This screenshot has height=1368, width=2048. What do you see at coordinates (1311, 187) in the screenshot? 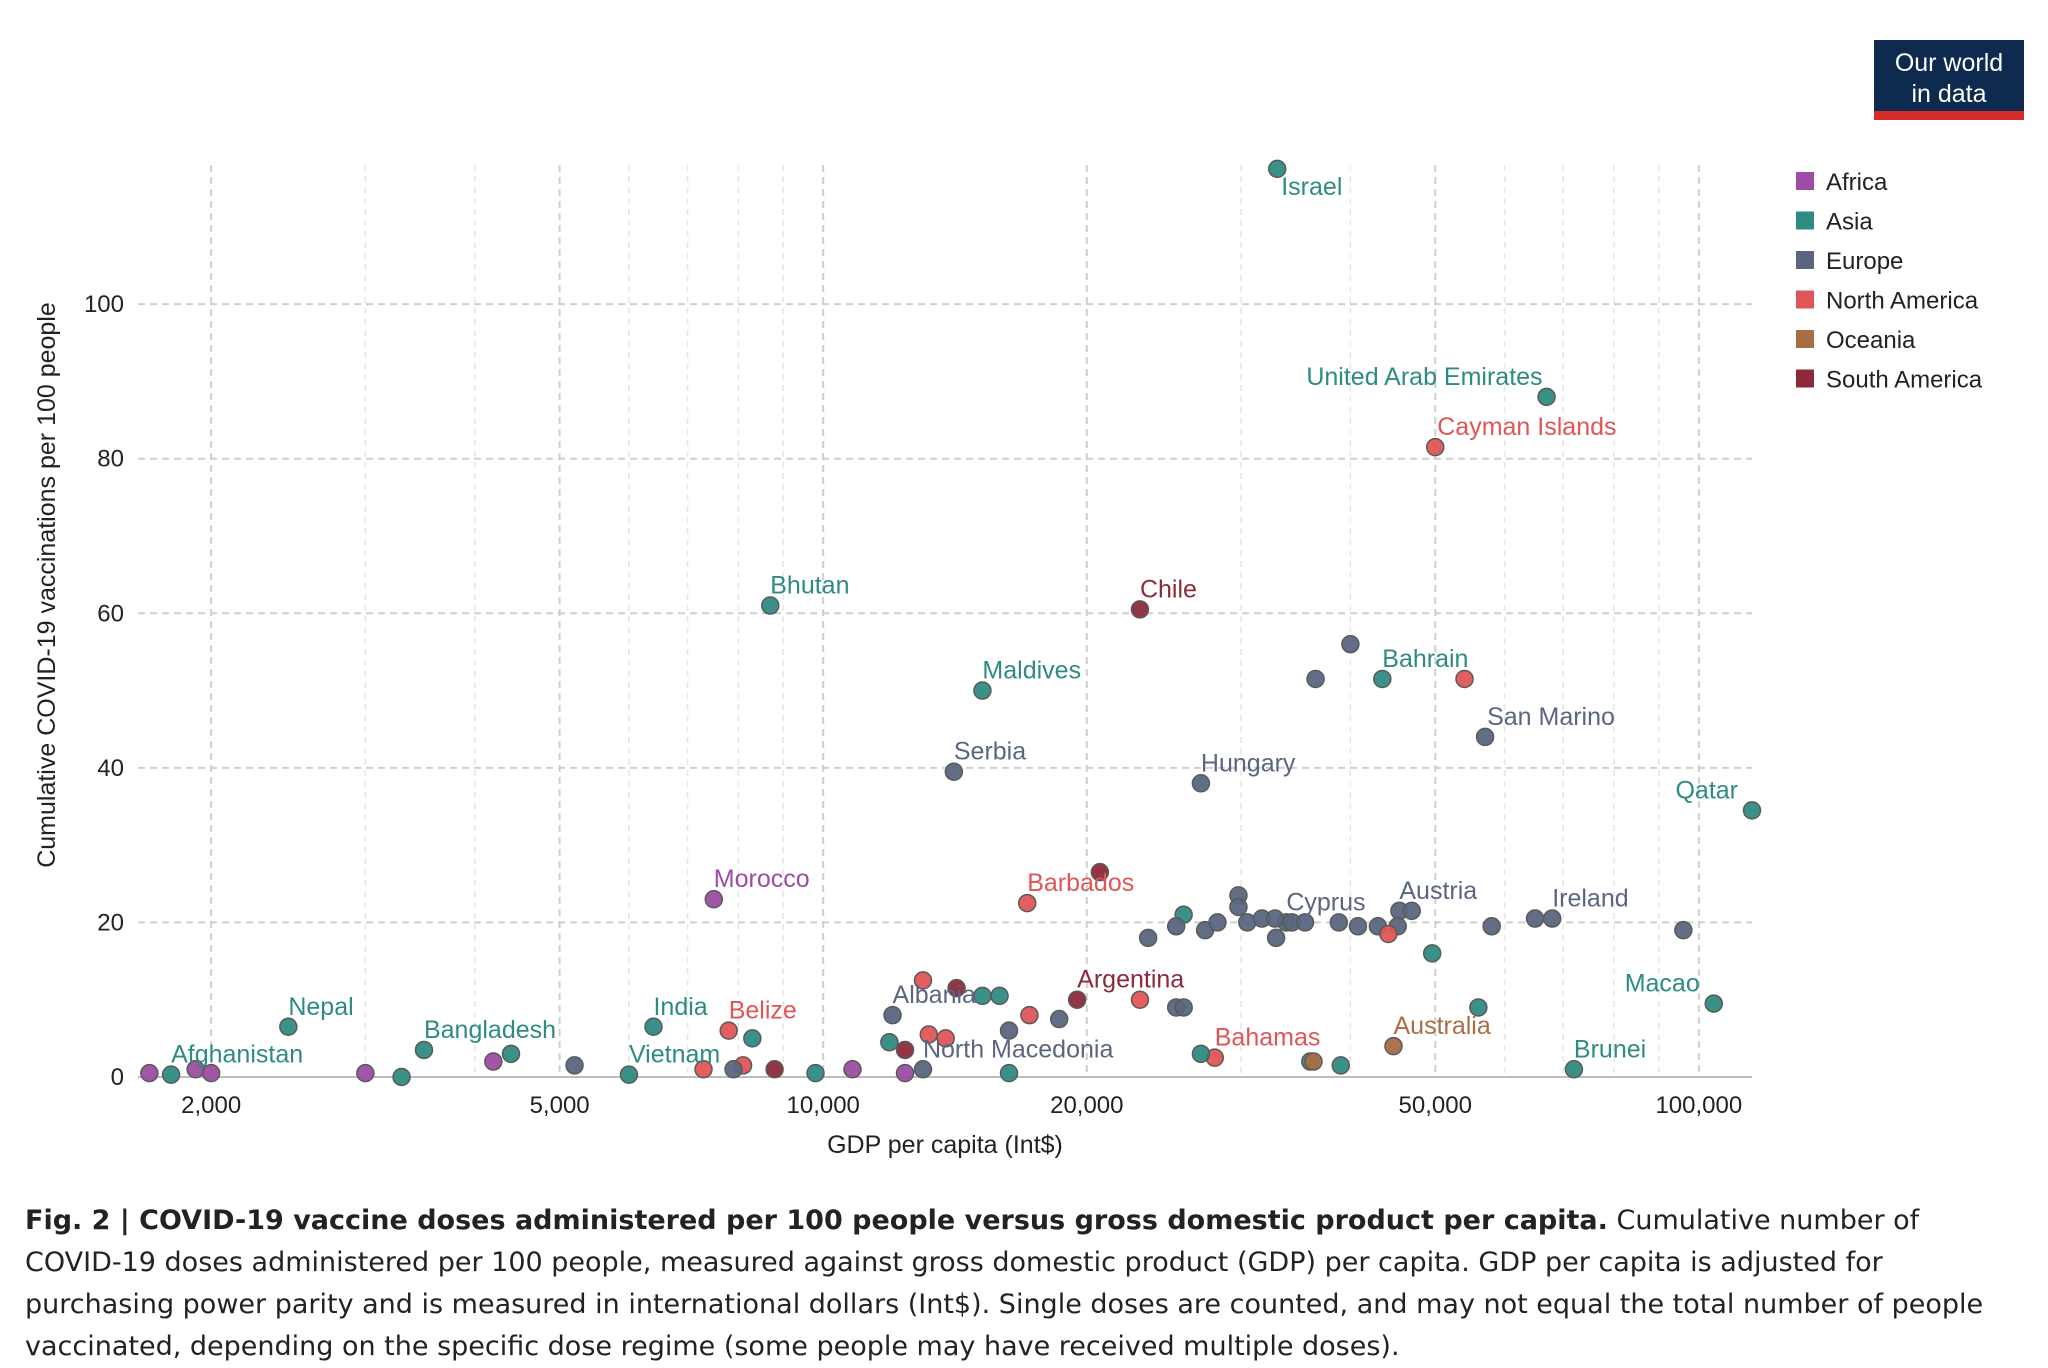
I see `point-label: Israel` at bounding box center [1311, 187].